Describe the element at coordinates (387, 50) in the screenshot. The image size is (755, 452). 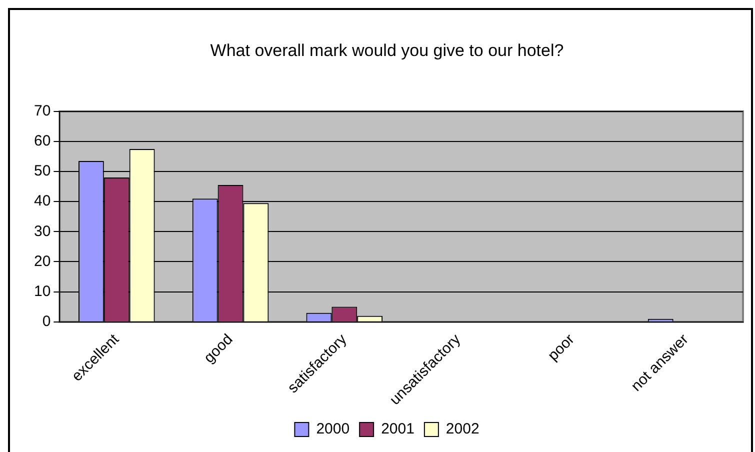
I see `chart-title: What overall mark would you give to our hotel?` at that location.